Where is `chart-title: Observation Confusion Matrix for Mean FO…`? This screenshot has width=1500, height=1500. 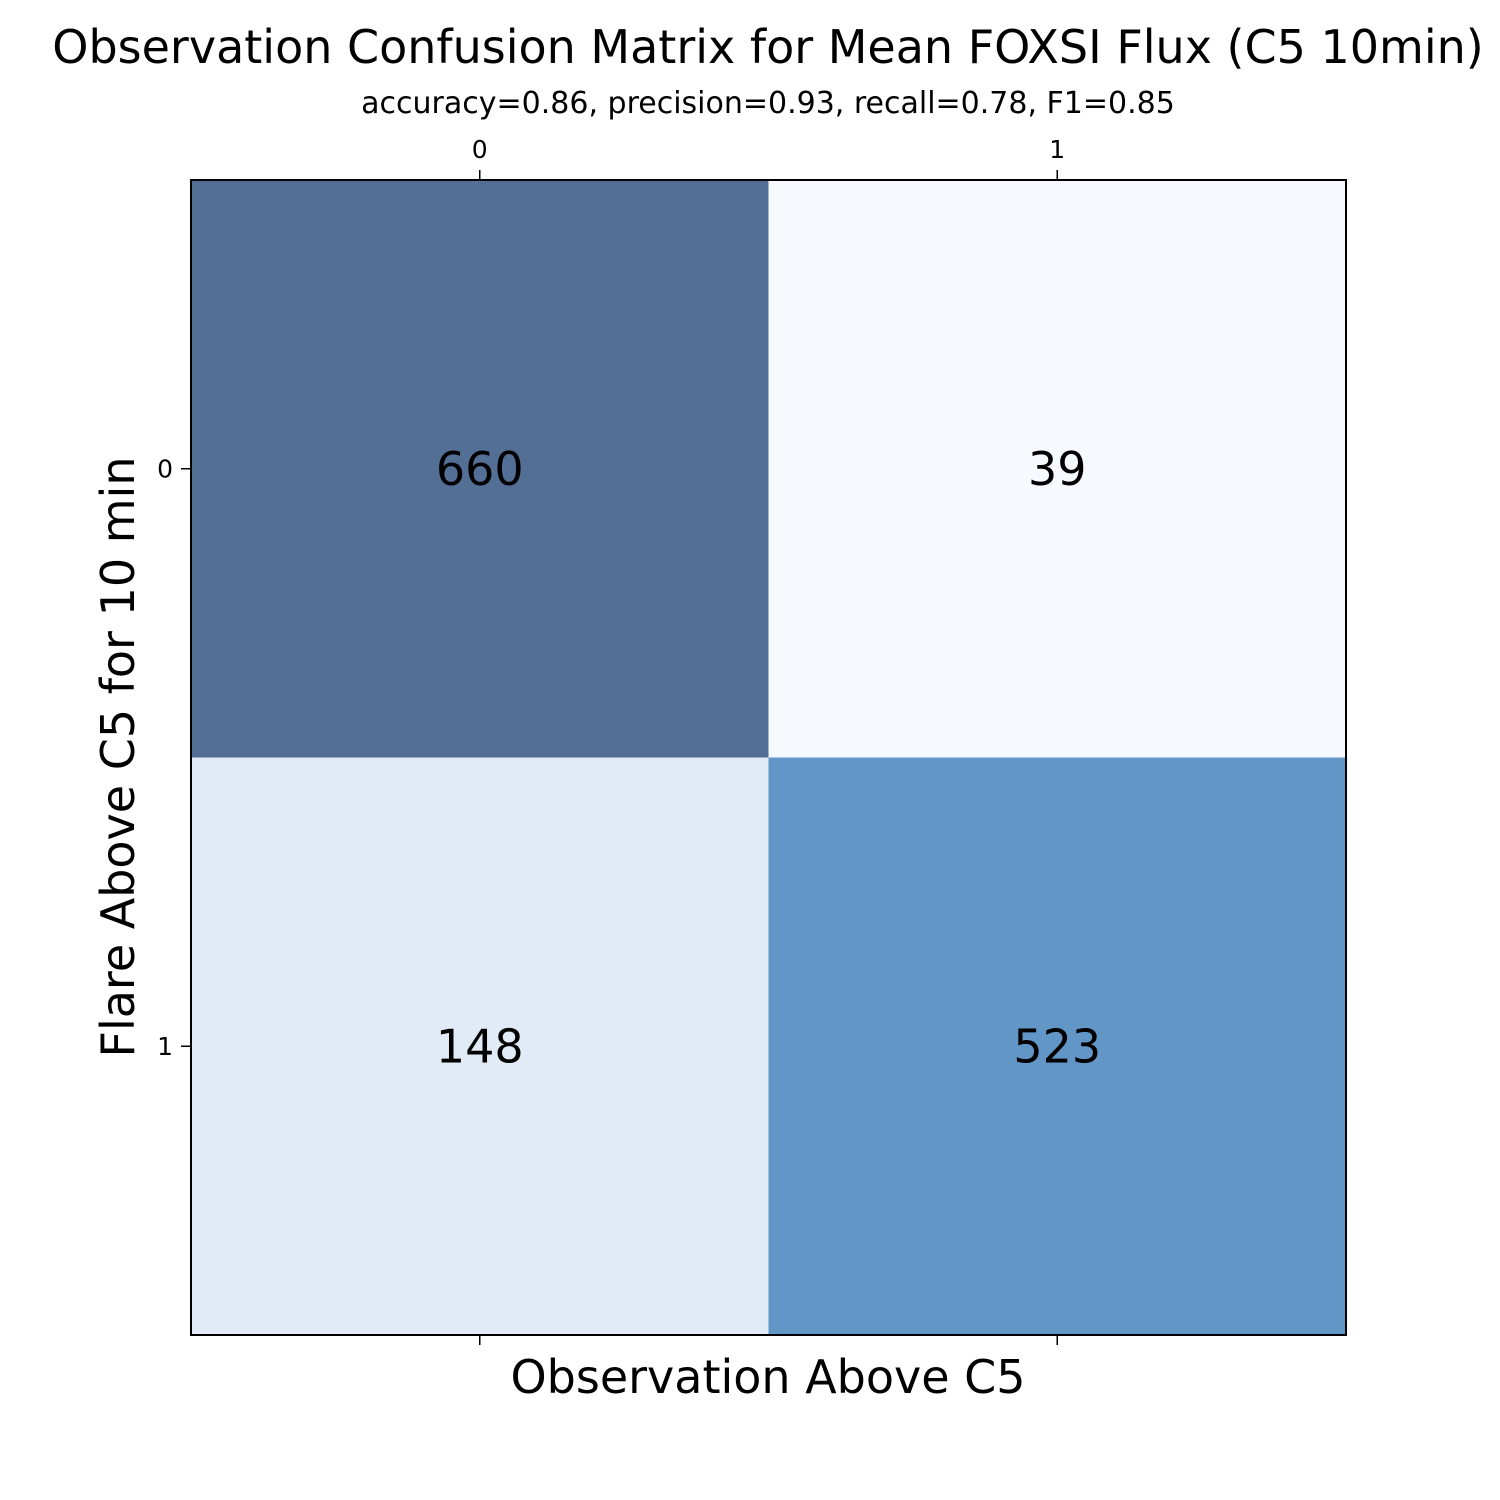 chart-title: Observation Confusion Matrix for Mean FO… is located at coordinates (768, 47).